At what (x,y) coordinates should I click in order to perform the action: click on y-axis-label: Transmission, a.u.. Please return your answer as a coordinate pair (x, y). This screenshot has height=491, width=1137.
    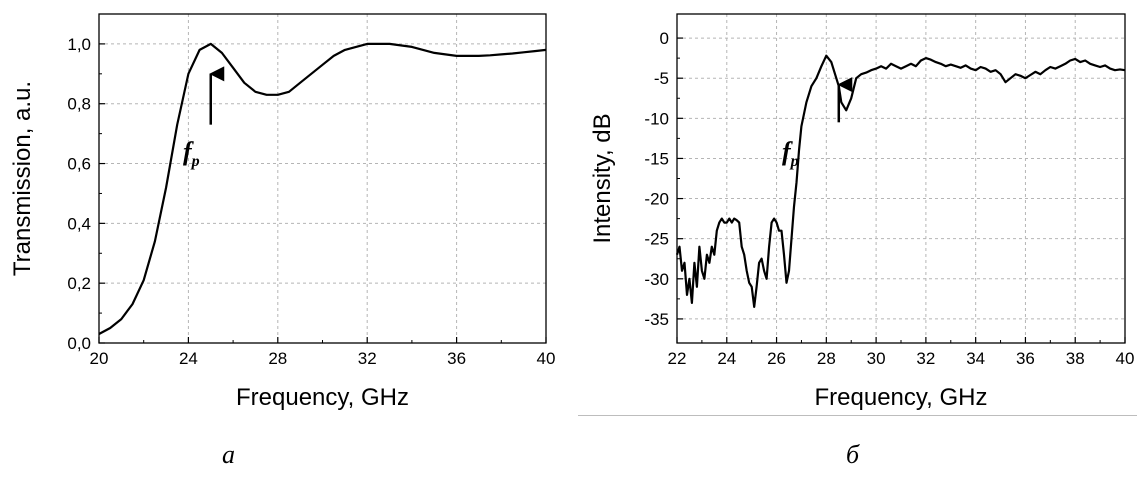
    Looking at the image, I should click on (22, 178).